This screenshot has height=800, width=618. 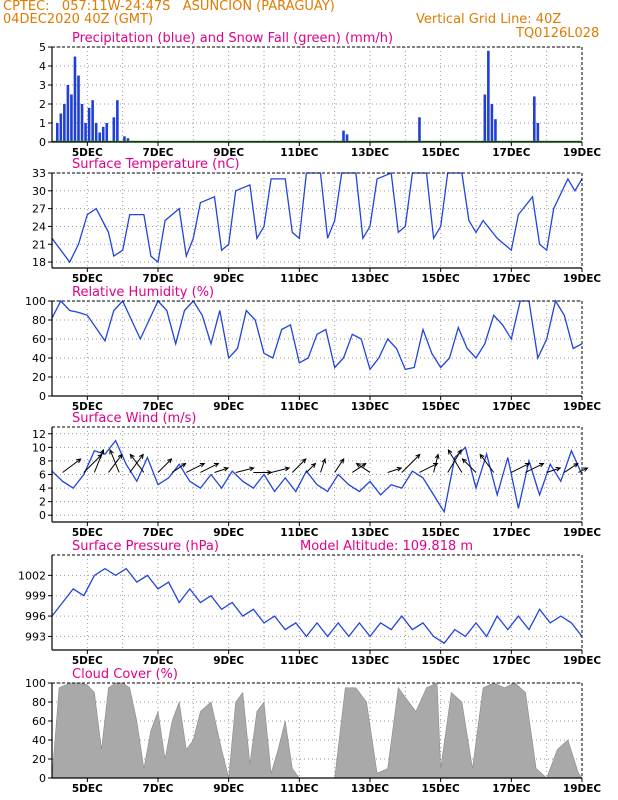 I want to click on ytick-label: 24, so click(x=39, y=226).